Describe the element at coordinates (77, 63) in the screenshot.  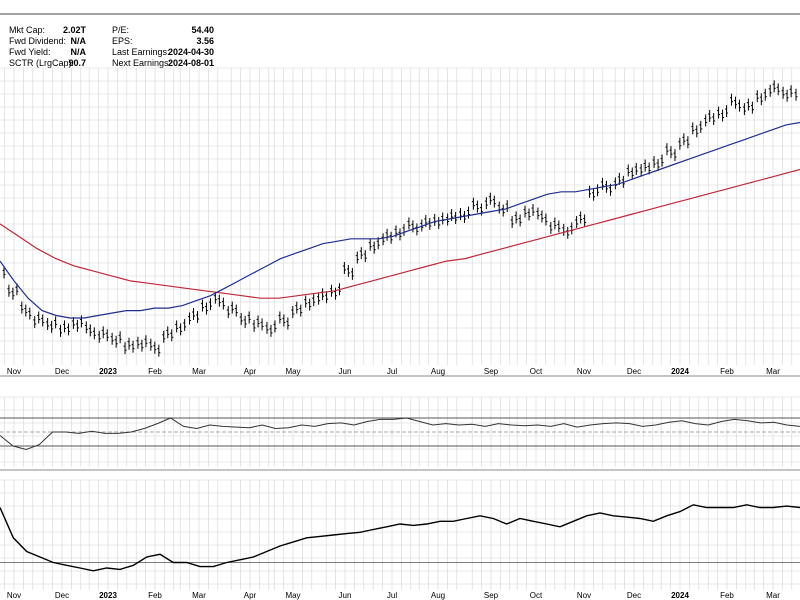
I see `info-value: 90.7` at that location.